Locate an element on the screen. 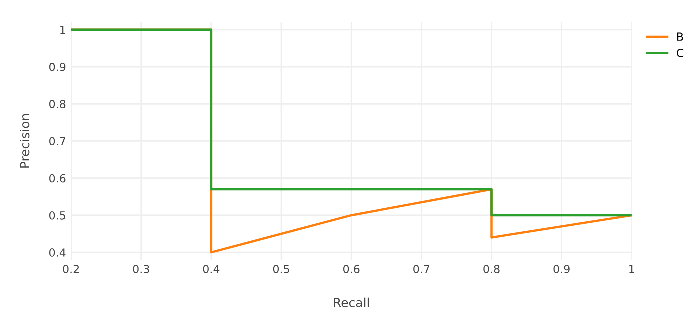 The image size is (699, 321). y-tick-label: 0.7 is located at coordinates (58, 141).